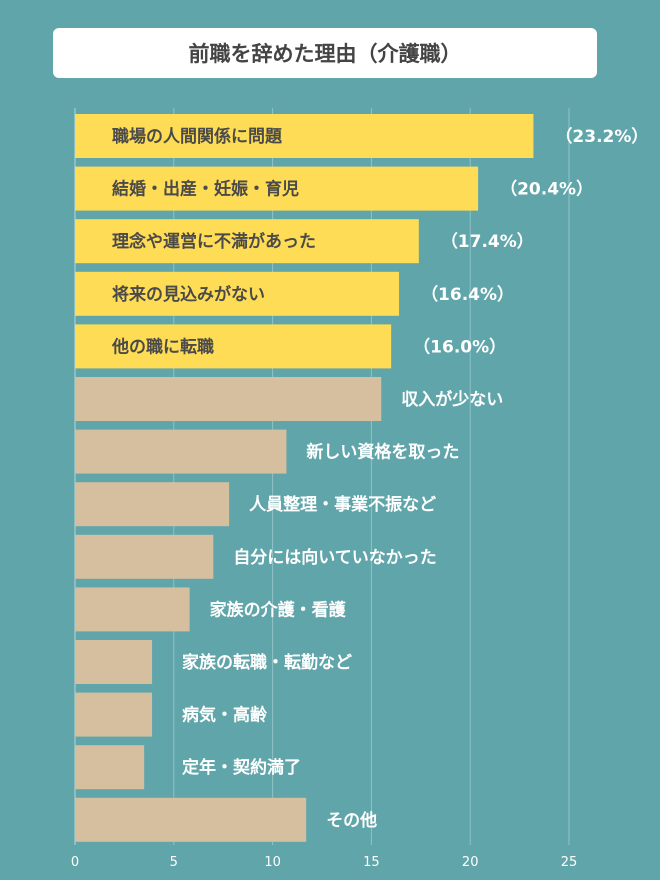 The width and height of the screenshot is (660, 880). I want to click on x-tick-label: 10, so click(272, 862).